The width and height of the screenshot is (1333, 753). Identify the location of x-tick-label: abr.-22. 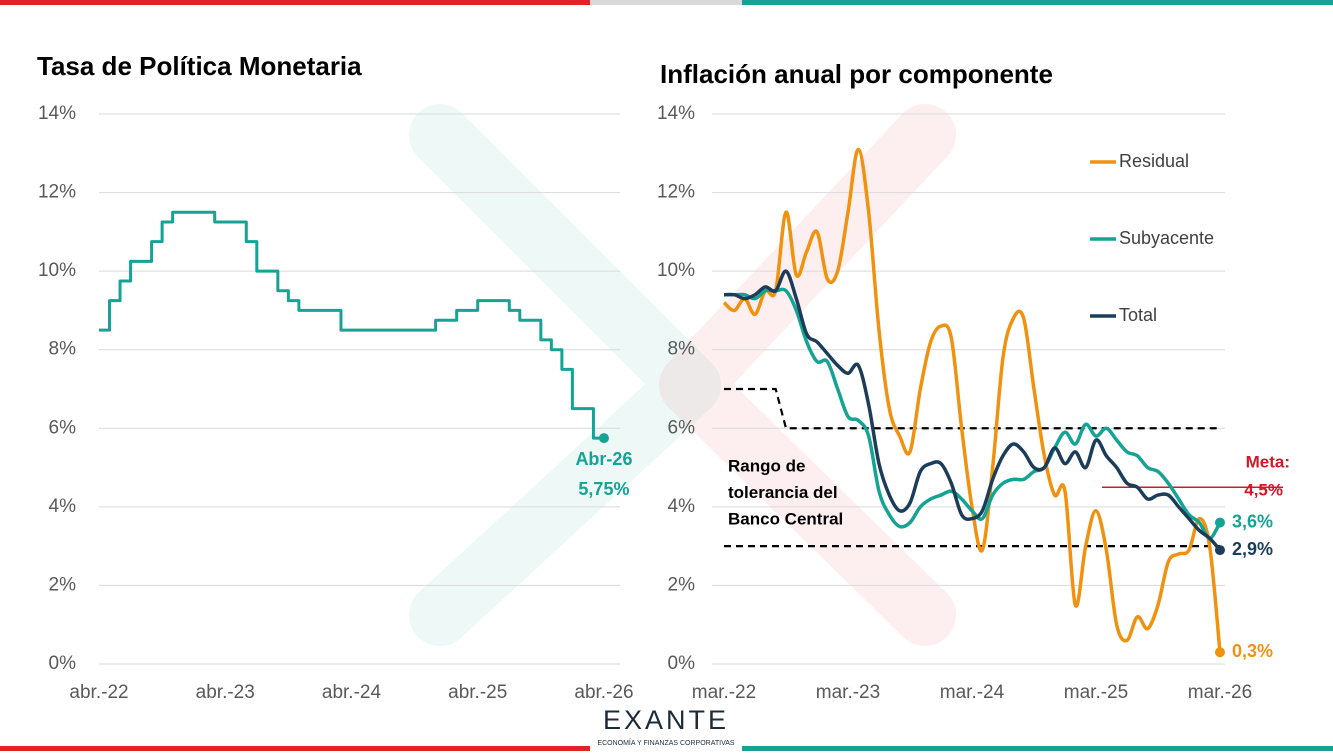
(98, 692).